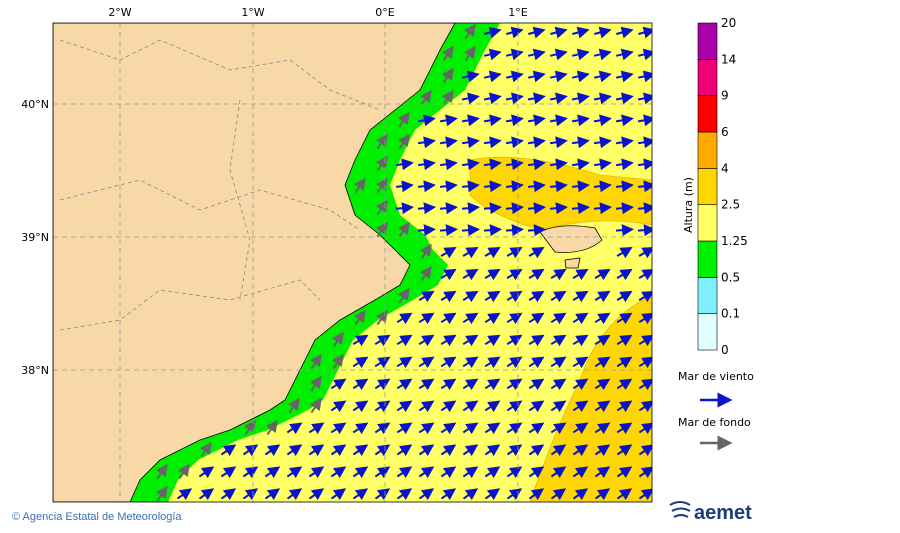 The width and height of the screenshot is (900, 533). What do you see at coordinates (384, 12) in the screenshot?
I see `lon-label: 0°E` at bounding box center [384, 12].